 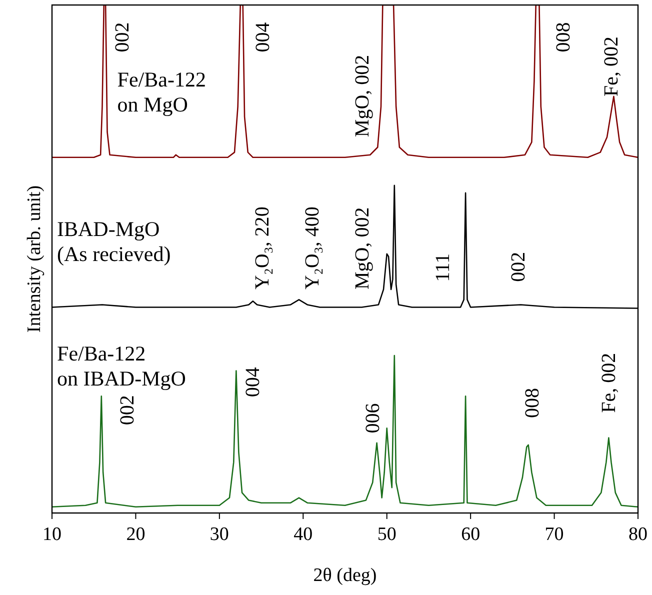 What do you see at coordinates (443, 267) in the screenshot?
I see `annotation: 111` at bounding box center [443, 267].